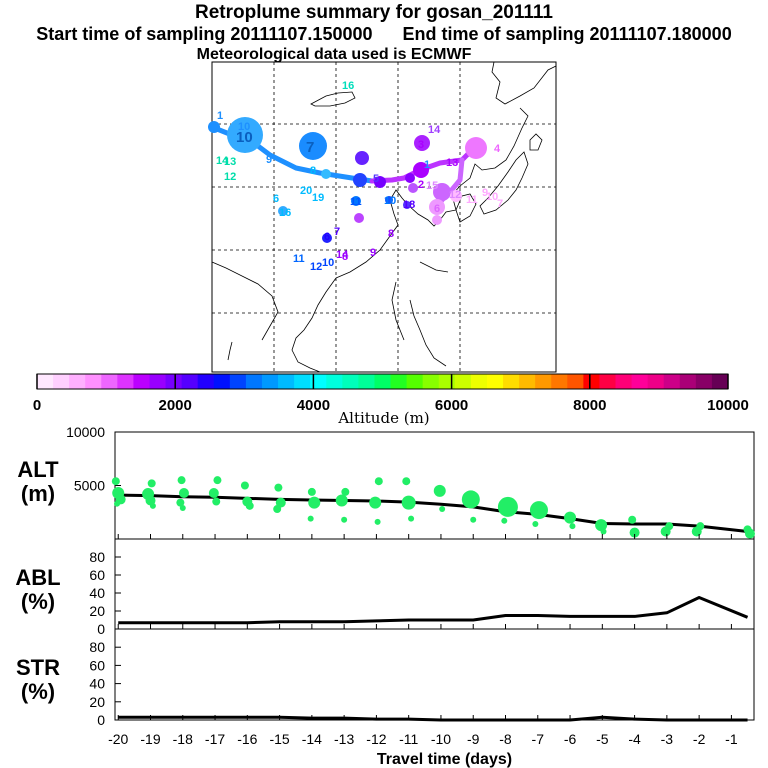  What do you see at coordinates (432, 186) in the screenshot?
I see `map-label: 15` at bounding box center [432, 186].